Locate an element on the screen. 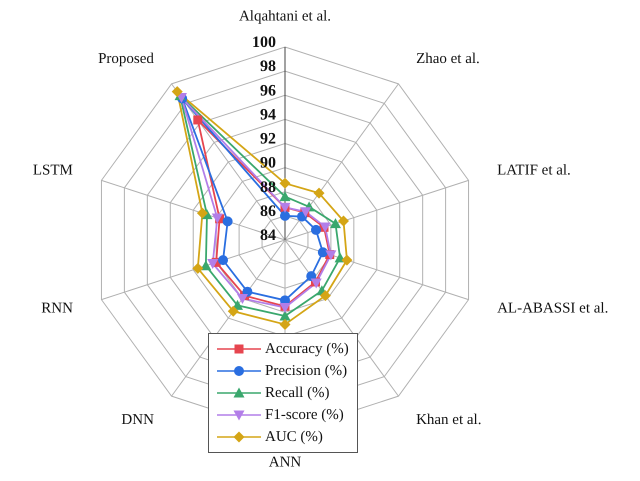  spoke-label: Khan et al. is located at coordinates (449, 420).